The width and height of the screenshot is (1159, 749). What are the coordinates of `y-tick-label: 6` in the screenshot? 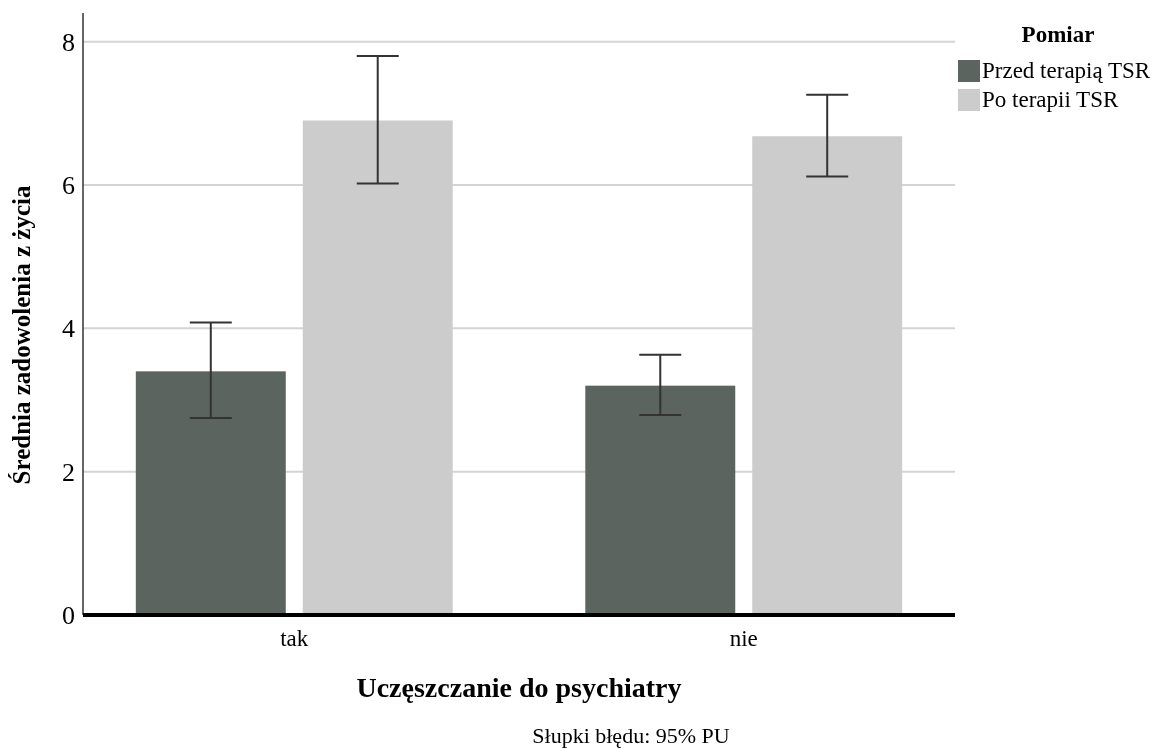 It's located at (68, 186).